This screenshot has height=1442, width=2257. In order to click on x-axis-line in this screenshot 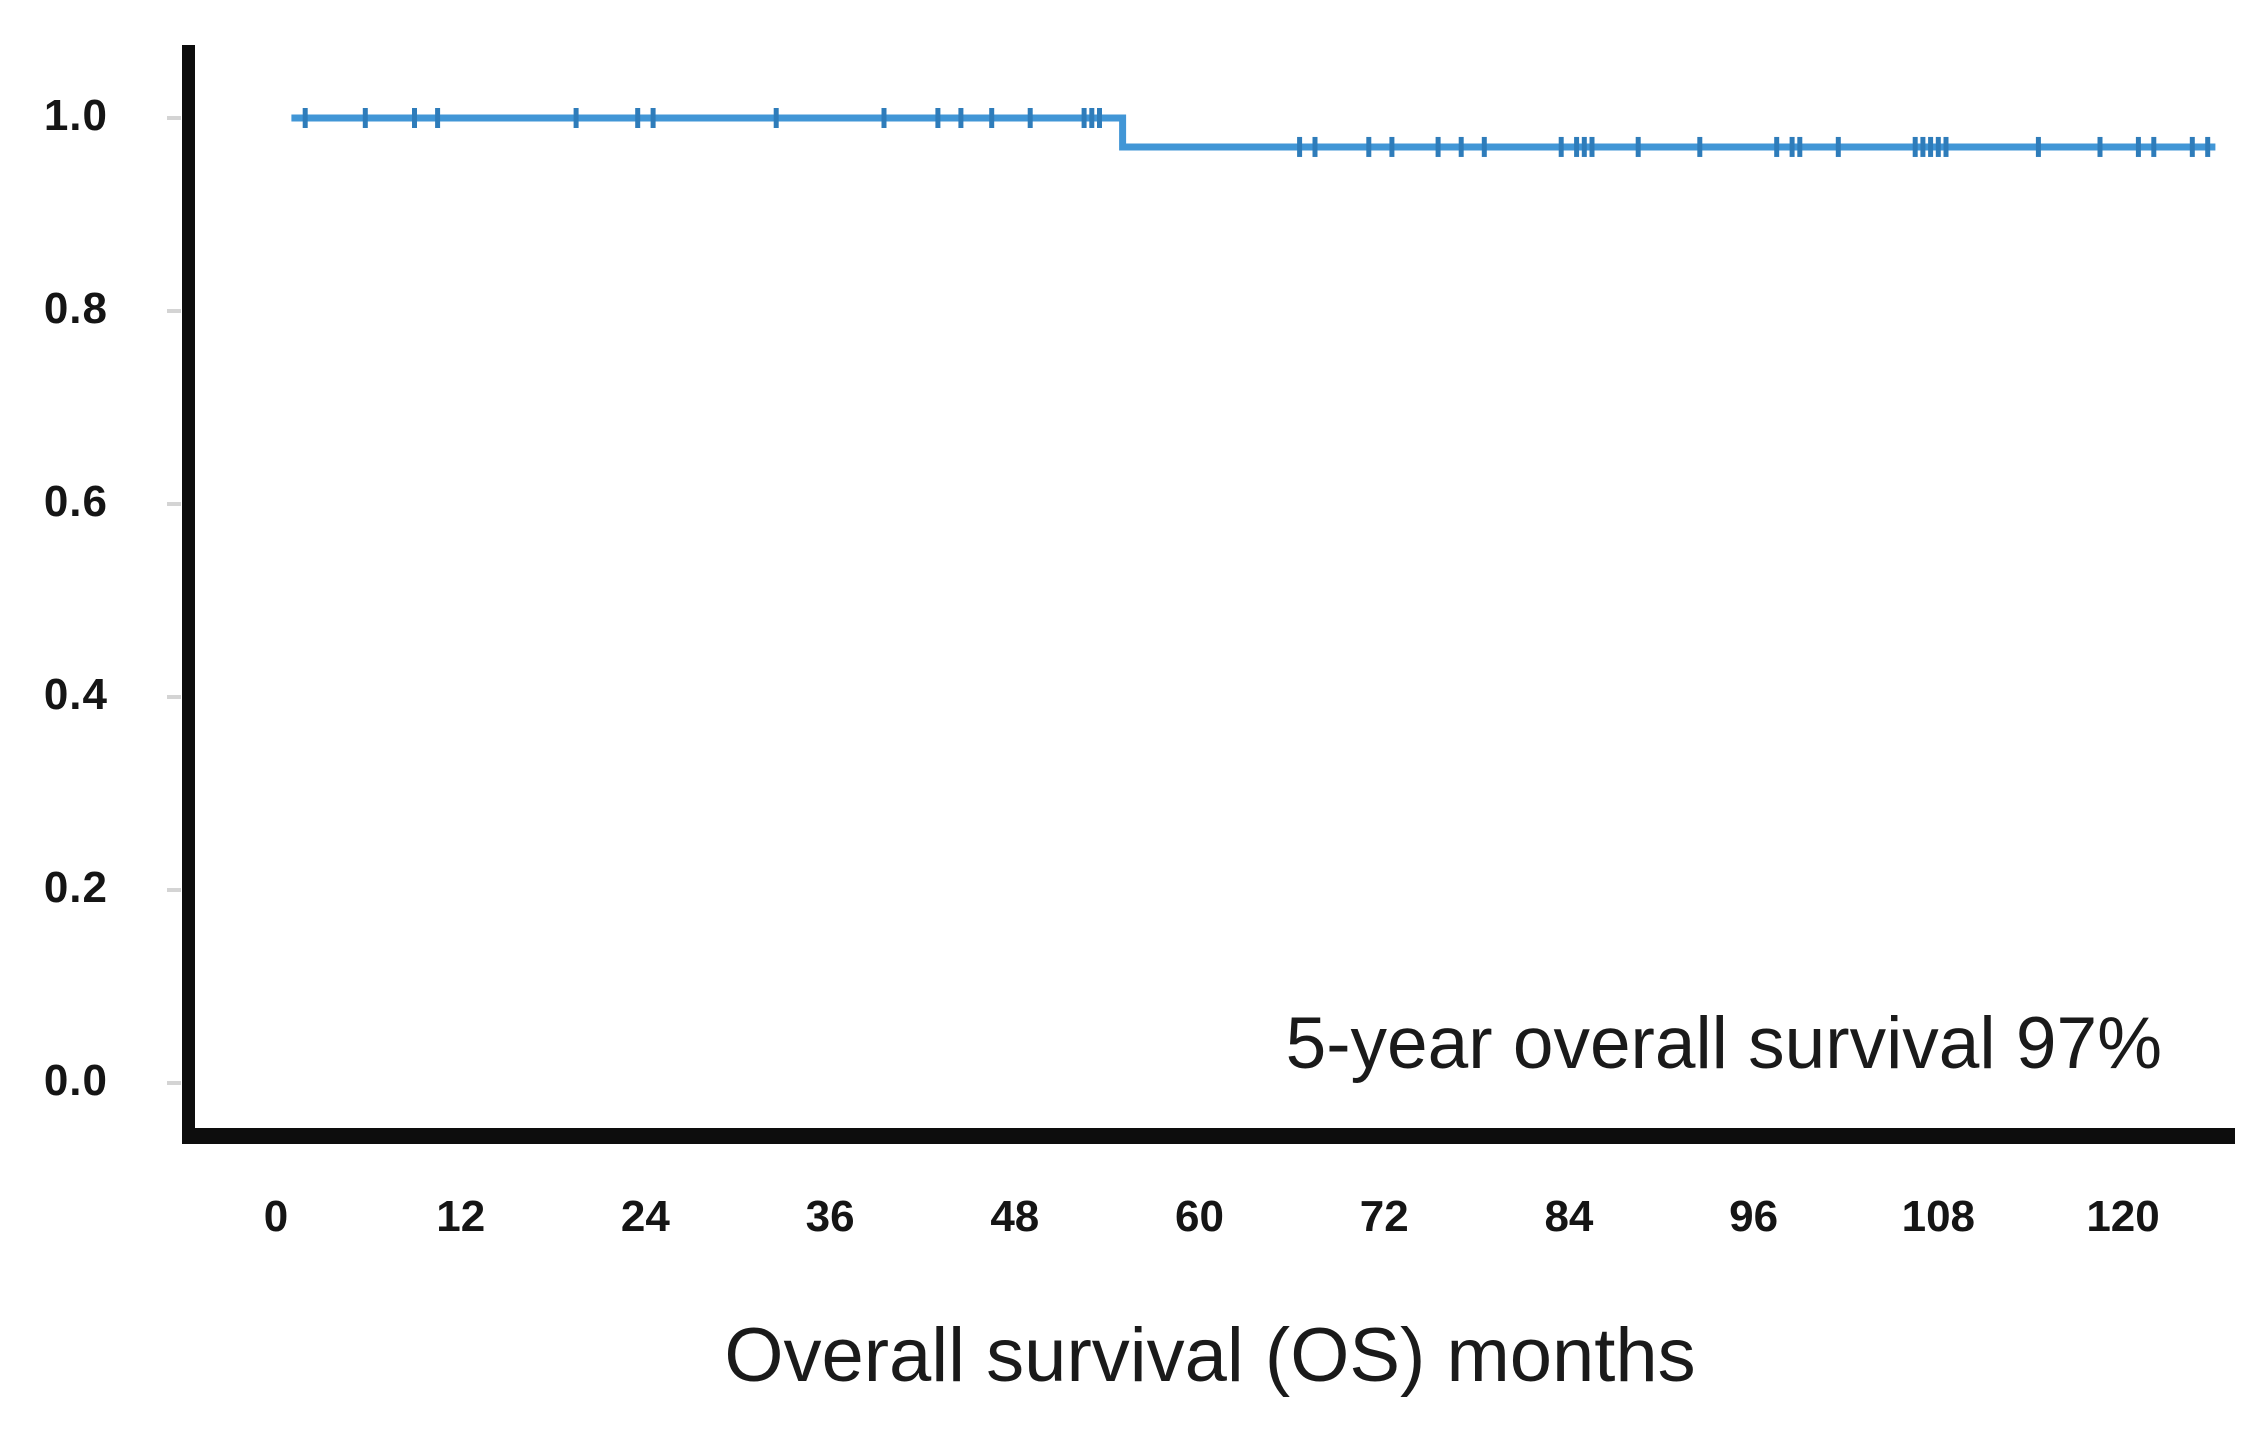, I will do `click(1208, 1136)`.